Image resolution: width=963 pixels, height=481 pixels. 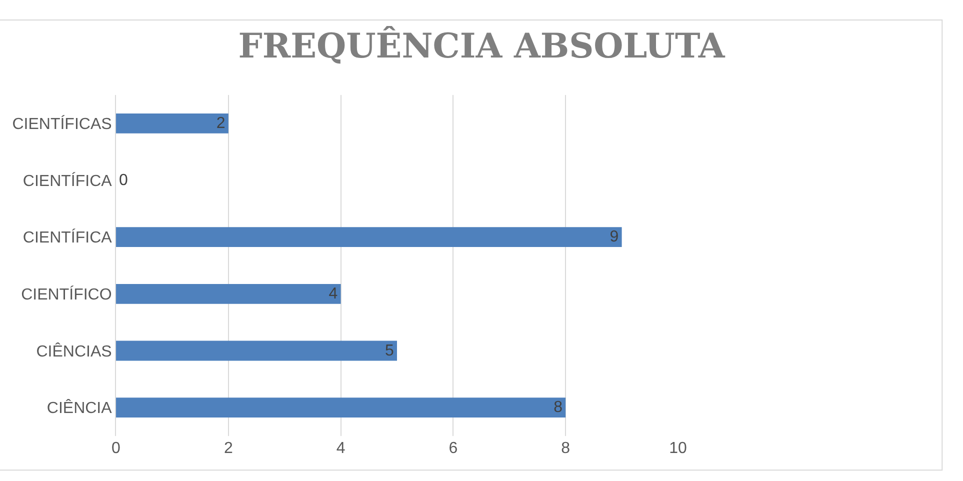 What do you see at coordinates (333, 293) in the screenshot?
I see `data-label: 4` at bounding box center [333, 293].